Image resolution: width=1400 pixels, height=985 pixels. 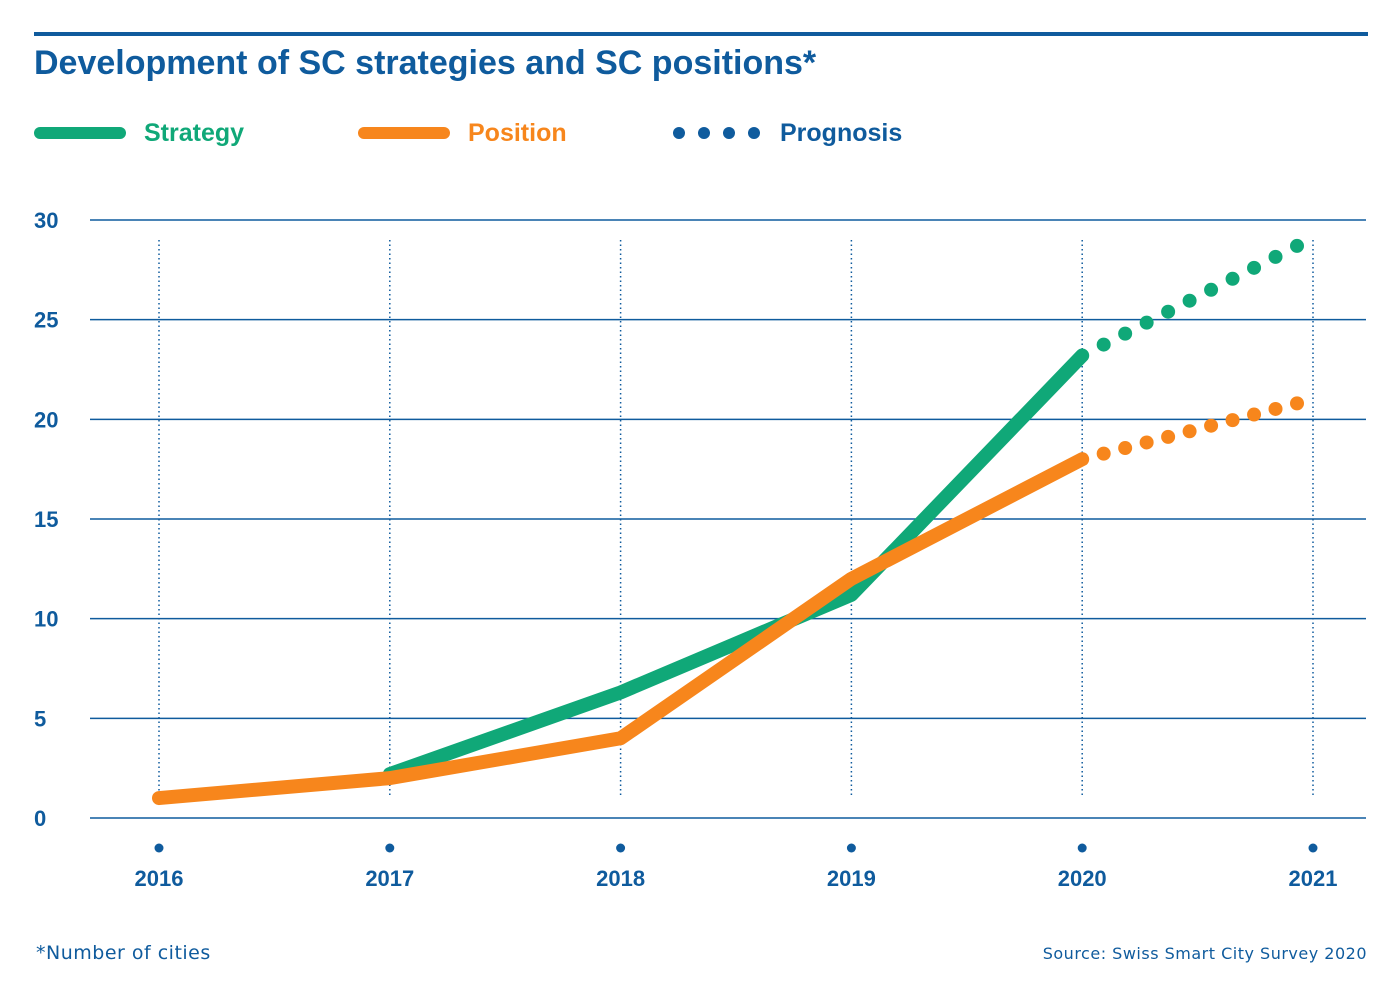 I want to click on legend: Strategy Position Prognosis, so click(x=534, y=133).